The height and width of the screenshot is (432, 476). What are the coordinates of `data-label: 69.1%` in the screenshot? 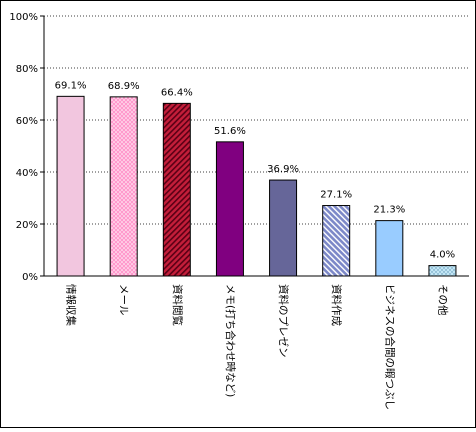 It's located at (71, 85).